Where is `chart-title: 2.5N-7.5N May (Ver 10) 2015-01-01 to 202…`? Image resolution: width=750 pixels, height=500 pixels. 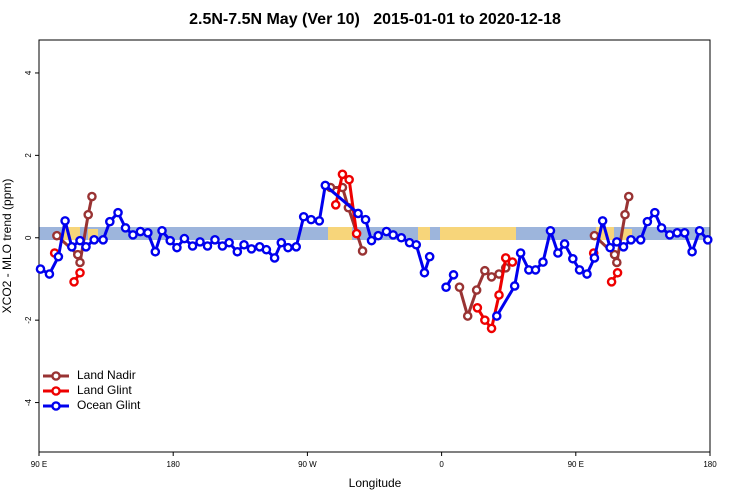 chart-title: 2.5N-7.5N May (Ver 10) 2015-01-01 to 202… is located at coordinates (375, 19).